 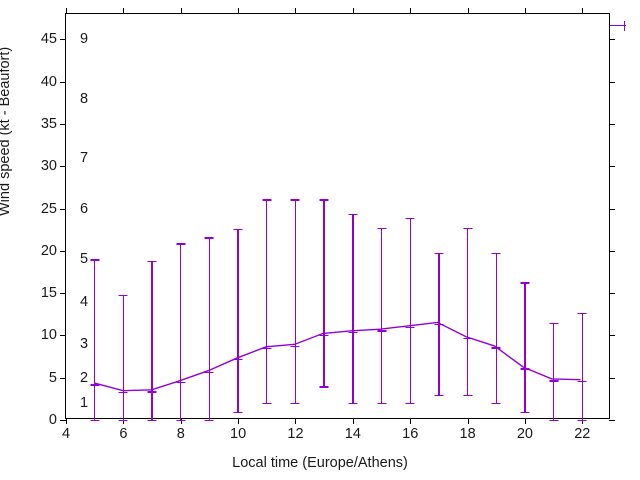 I want to click on average-line, so click(x=337, y=356).